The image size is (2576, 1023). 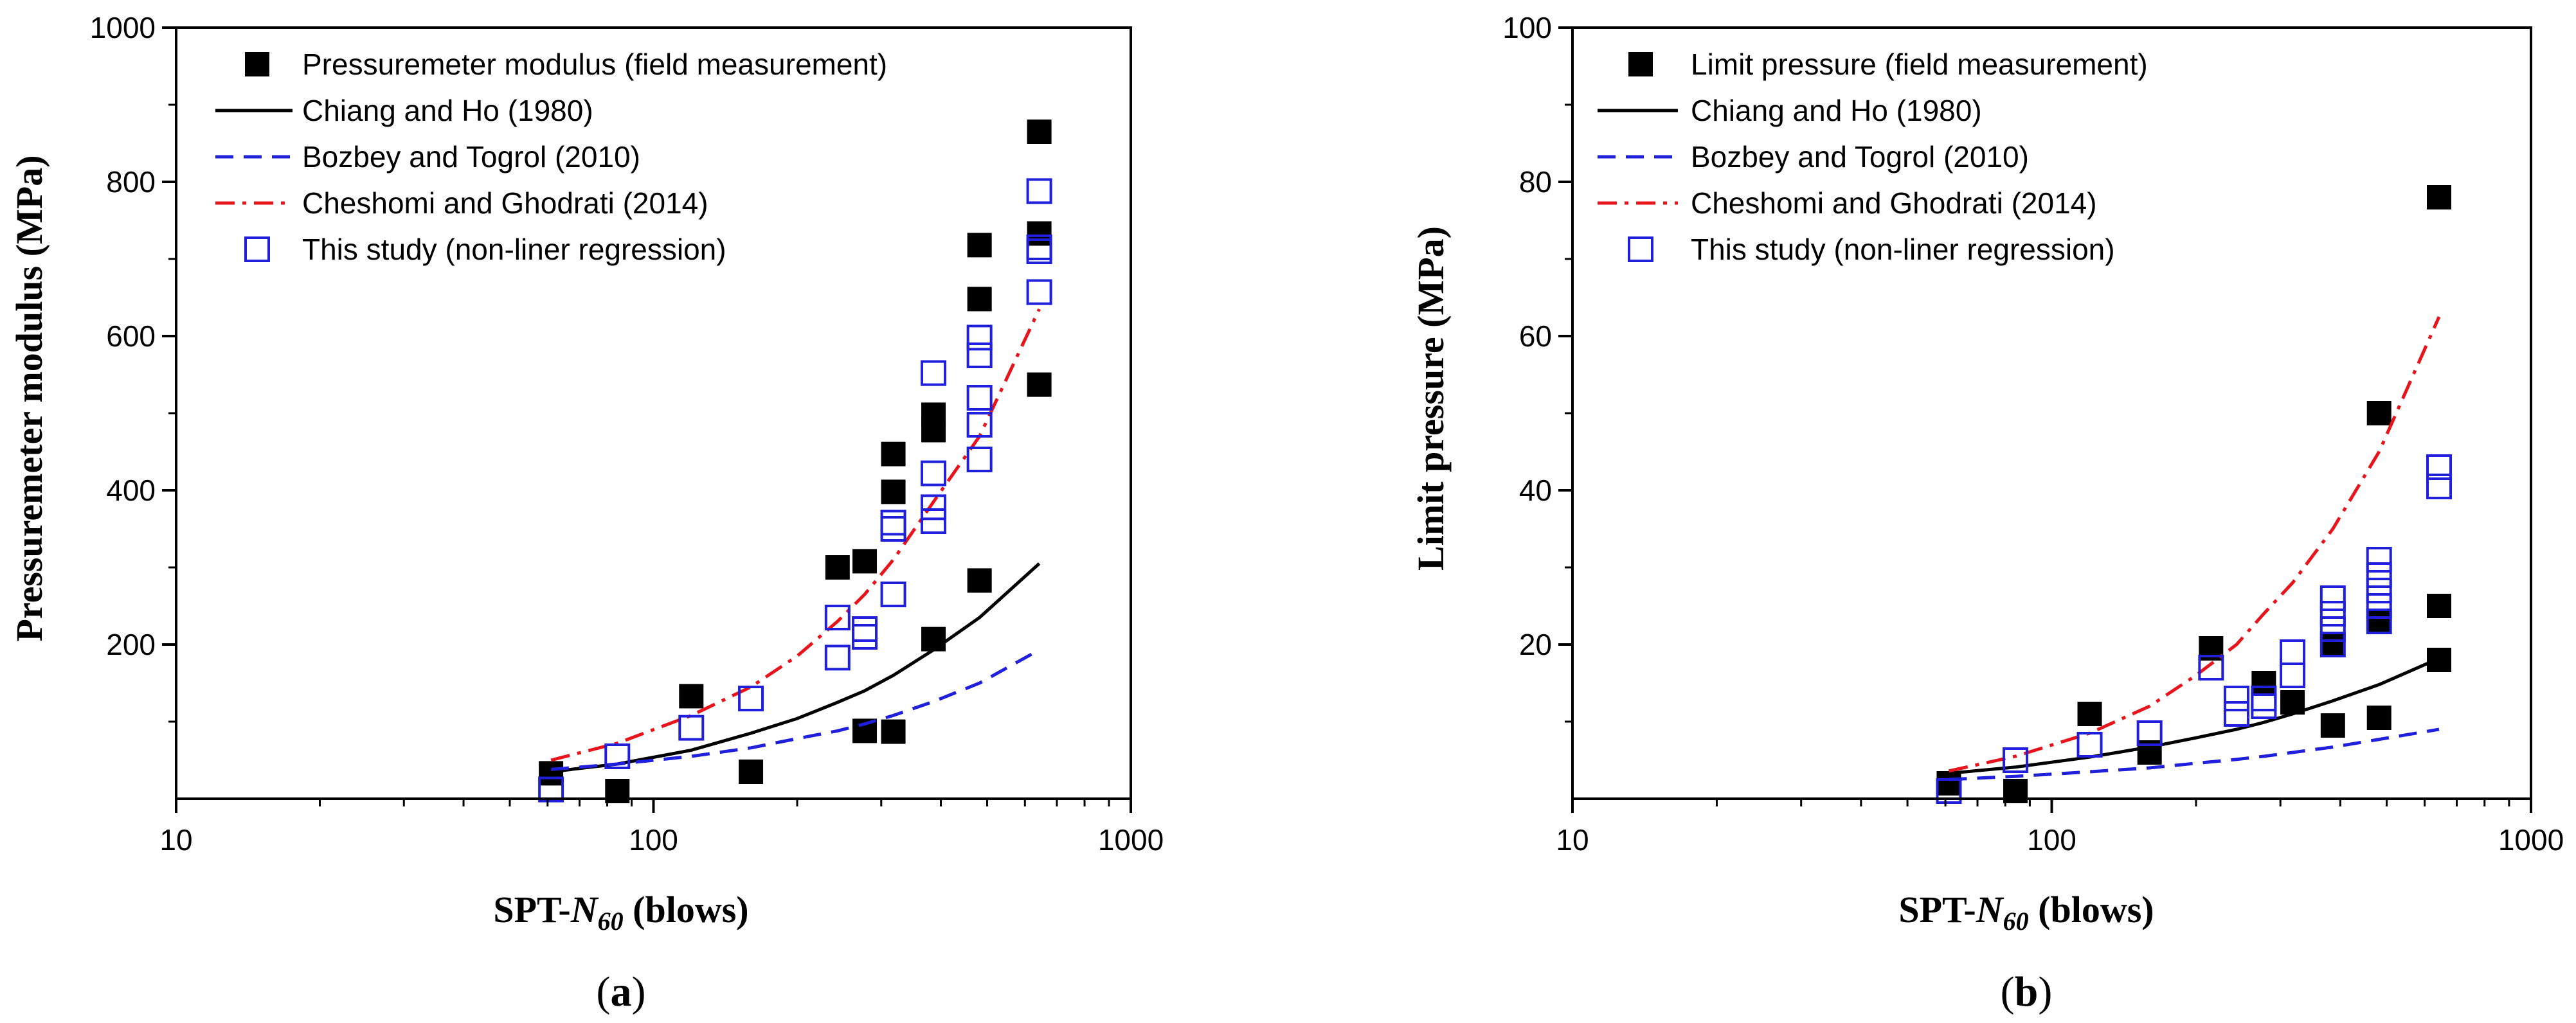 What do you see at coordinates (2027, 991) in the screenshot?
I see `panel-label-b: (b)` at bounding box center [2027, 991].